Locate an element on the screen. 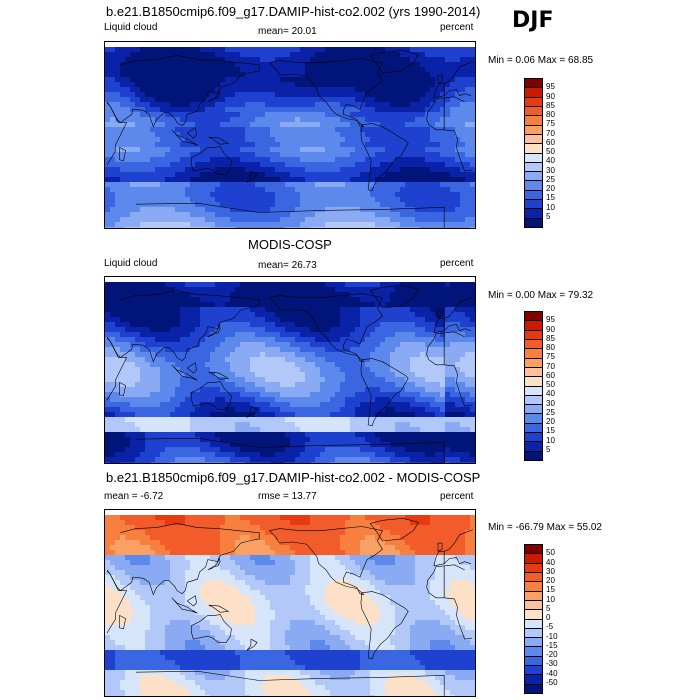 Image resolution: width=700 pixels, height=700 pixels. min-max-label: Min = 0.00 Max = 79.32 is located at coordinates (541, 295).